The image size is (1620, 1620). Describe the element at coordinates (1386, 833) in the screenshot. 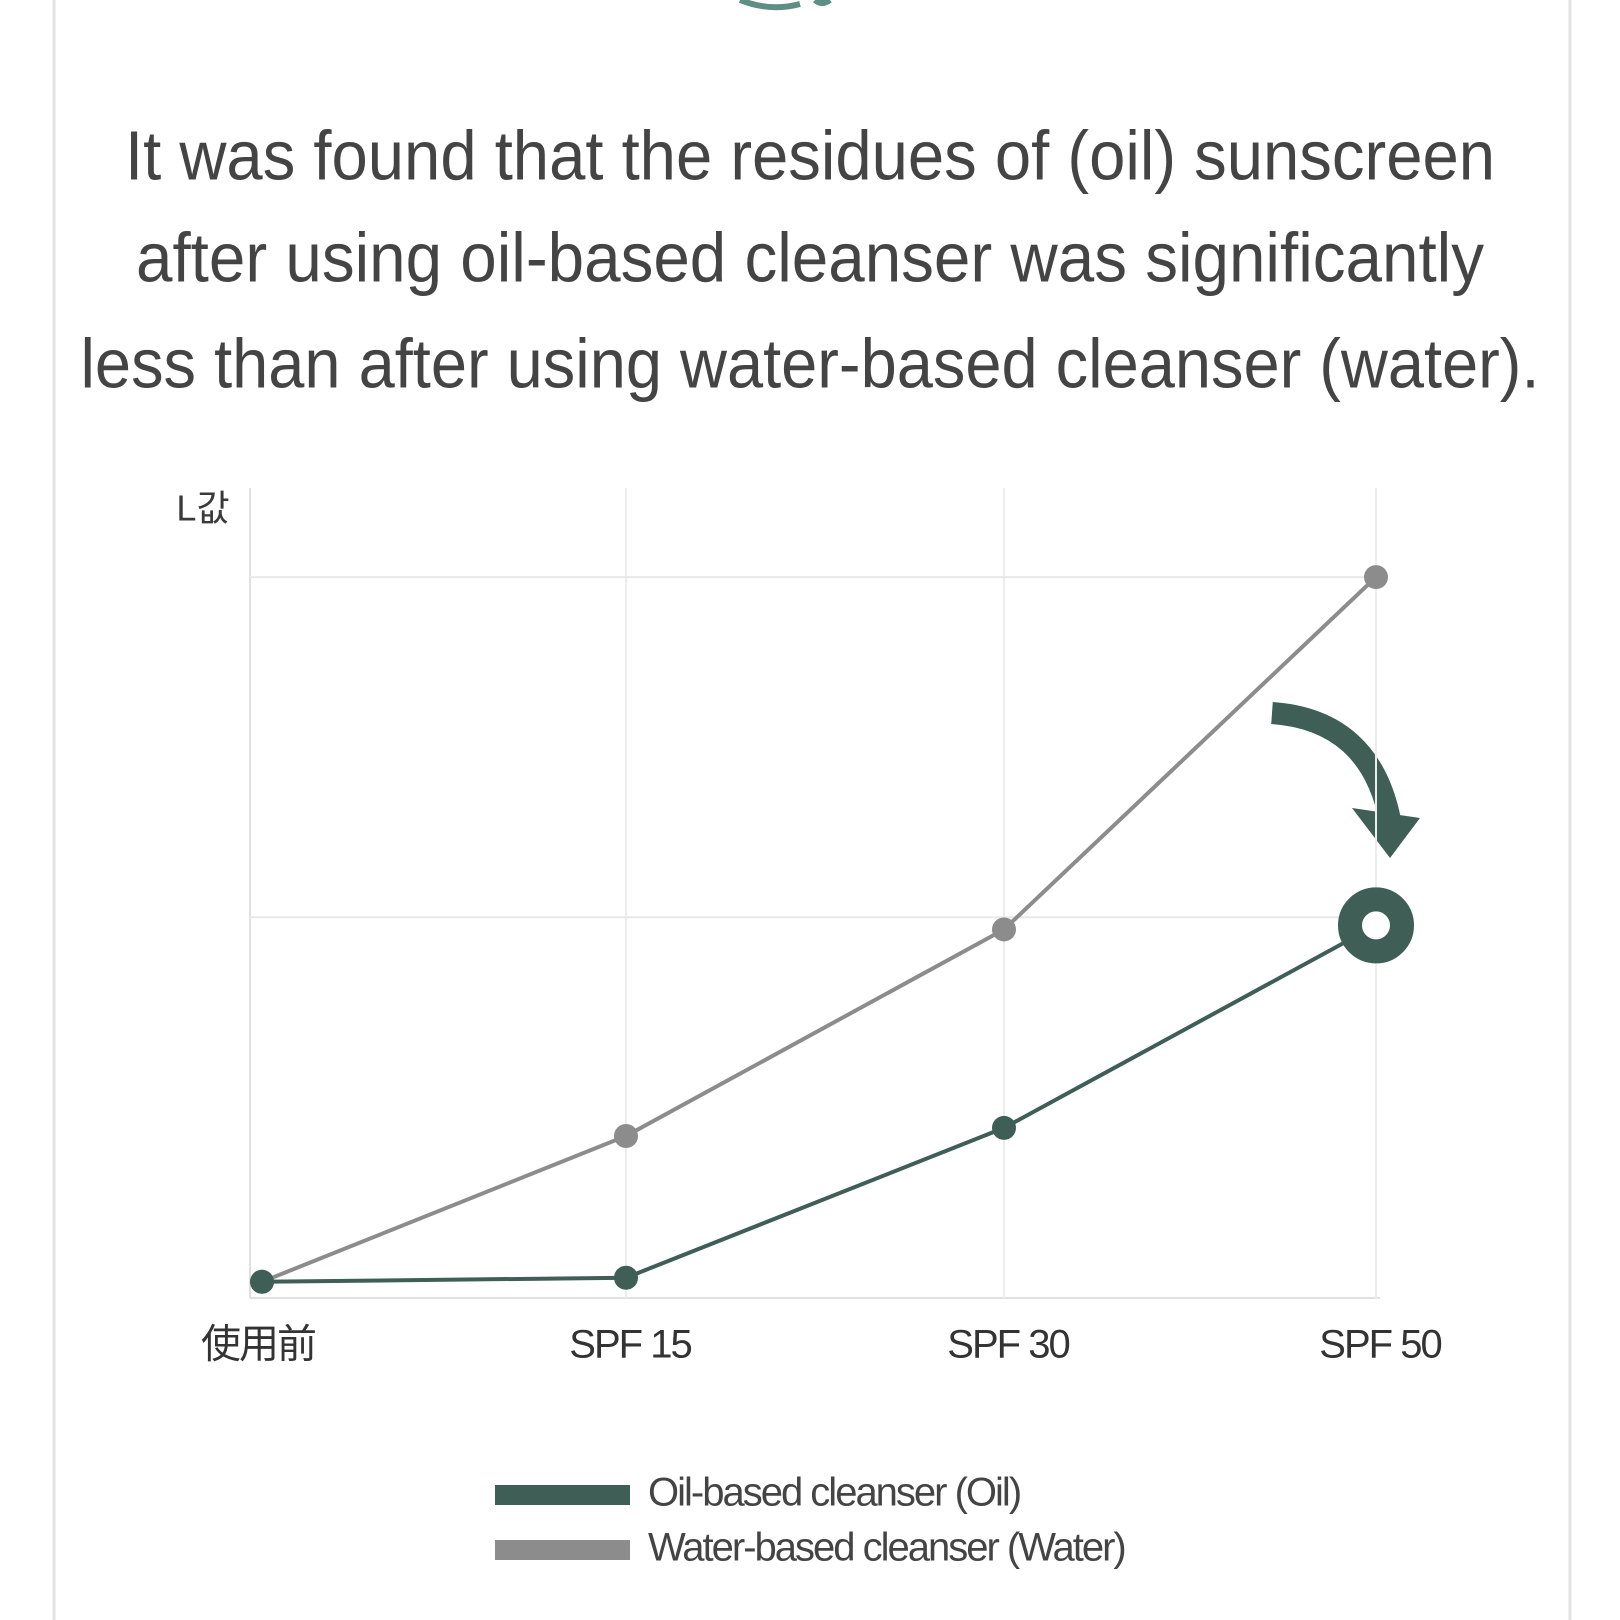

I see `arrow-head` at that location.